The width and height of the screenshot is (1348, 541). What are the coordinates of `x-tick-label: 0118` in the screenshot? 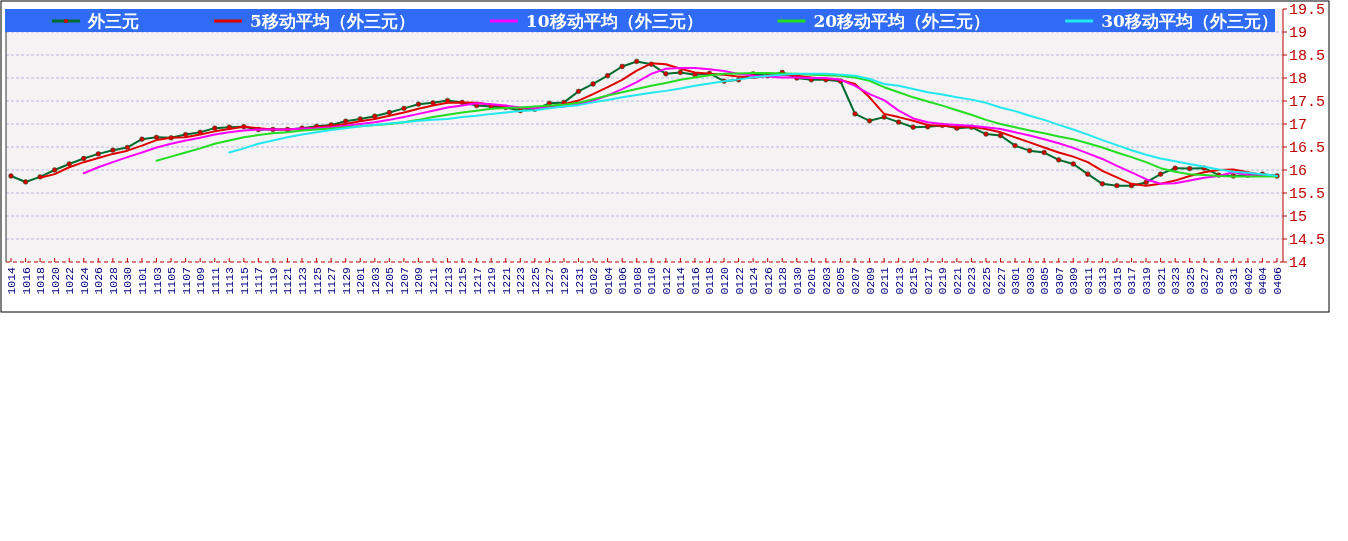 It's located at (710, 280).